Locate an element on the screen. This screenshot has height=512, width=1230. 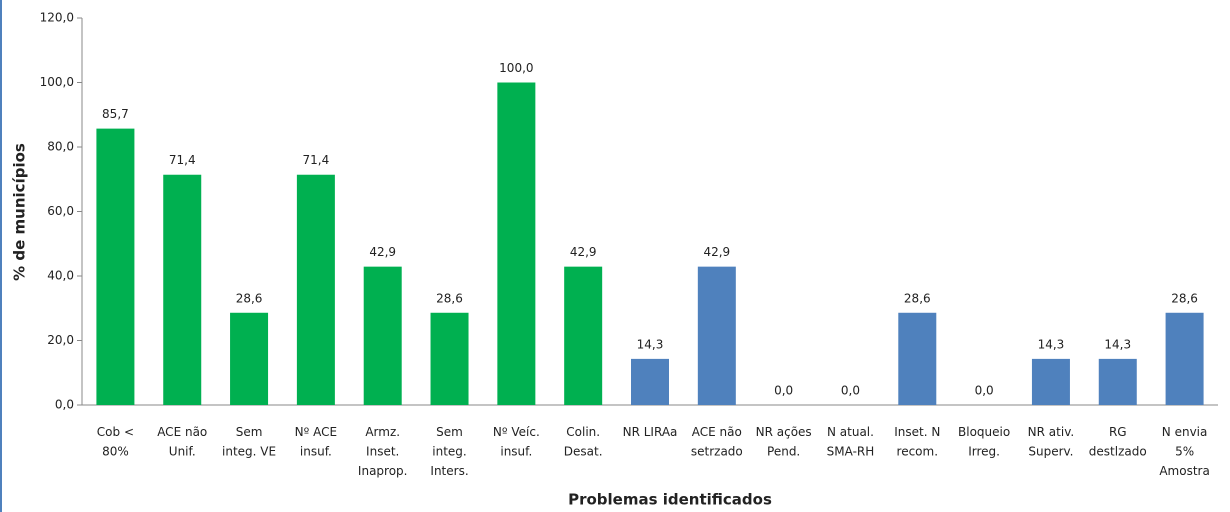
x-tick-label-line: Nº ACE is located at coordinates (316, 432).